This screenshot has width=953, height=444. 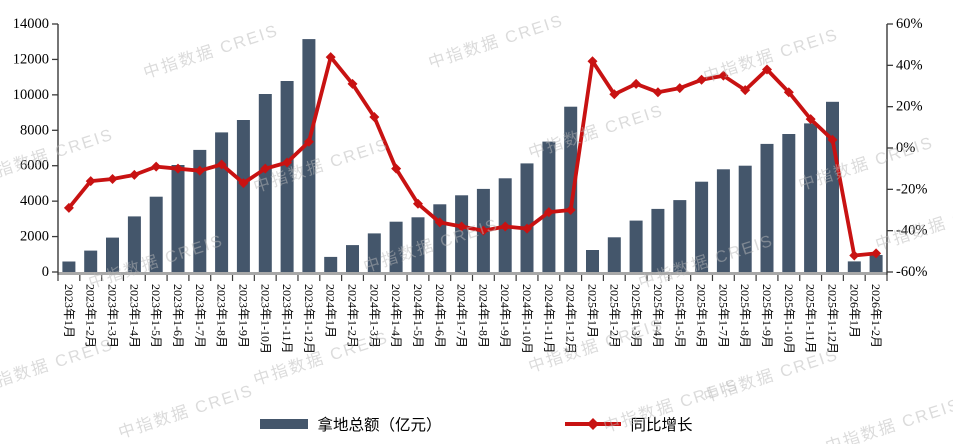 What do you see at coordinates (628, 424) in the screenshot?
I see `legend-item-line: 同比增长` at bounding box center [628, 424].